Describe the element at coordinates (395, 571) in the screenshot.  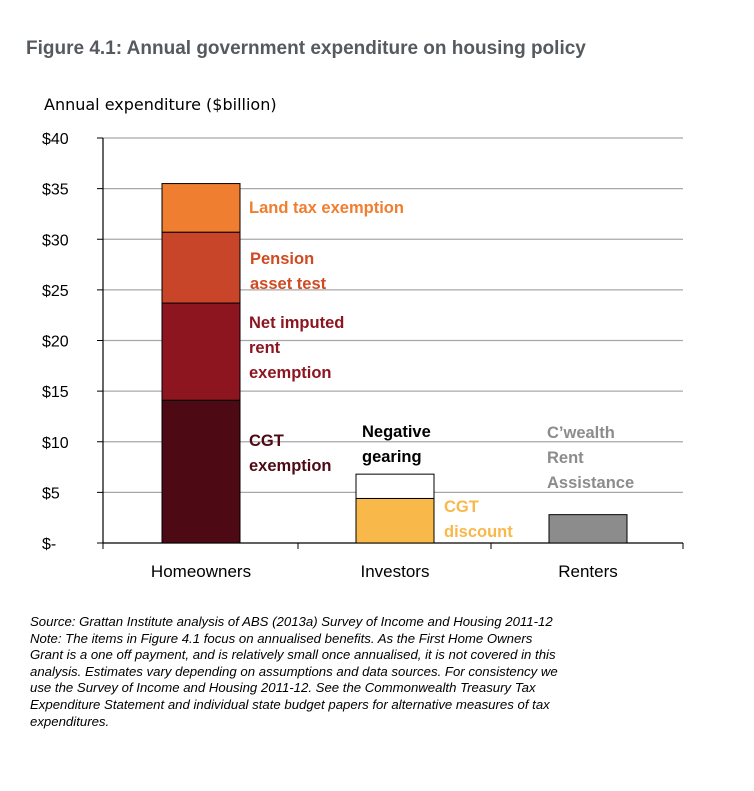
I see `x-category-label: Investors` at that location.